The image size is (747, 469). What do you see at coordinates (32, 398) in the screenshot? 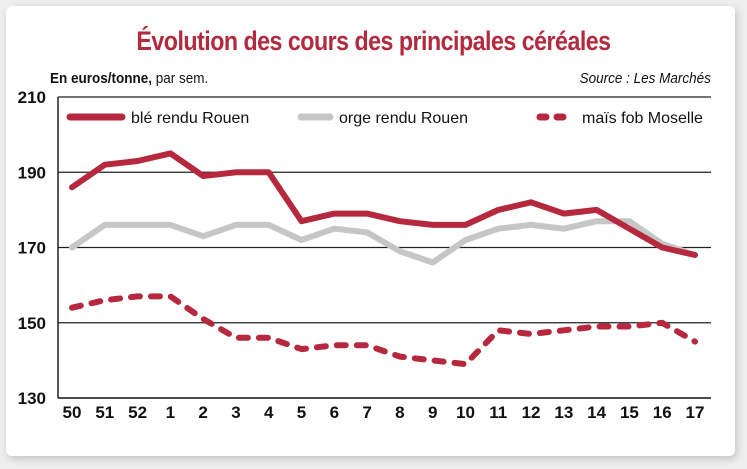
I see `y-tick-label-130: 130` at bounding box center [32, 398].